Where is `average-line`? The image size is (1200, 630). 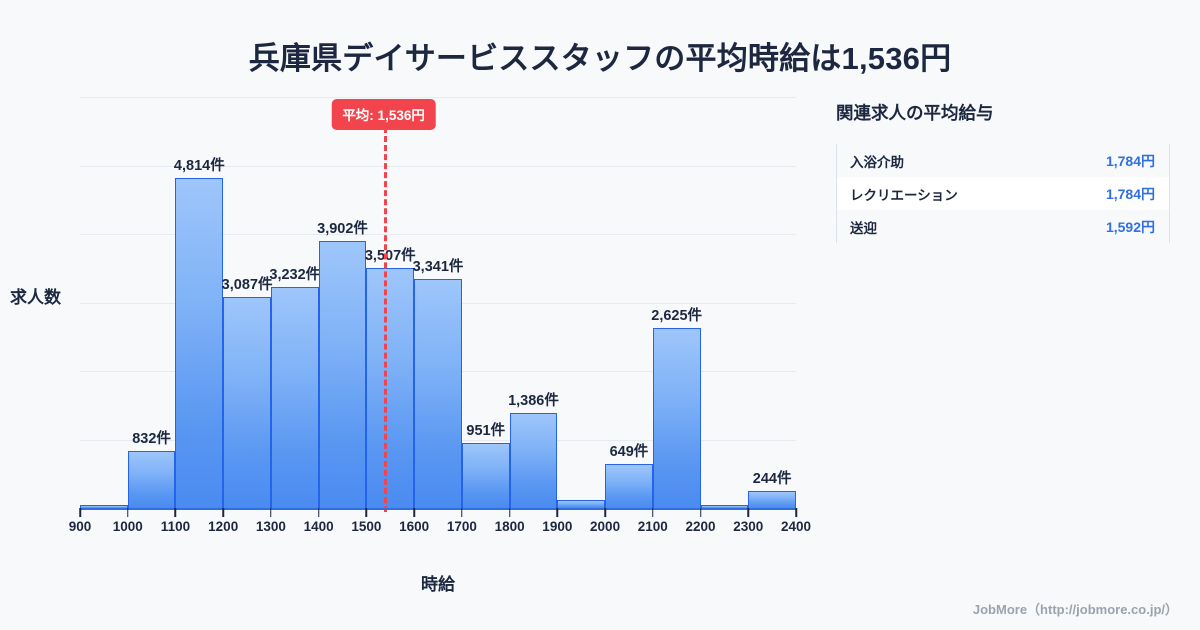
average-line is located at coordinates (385, 319).